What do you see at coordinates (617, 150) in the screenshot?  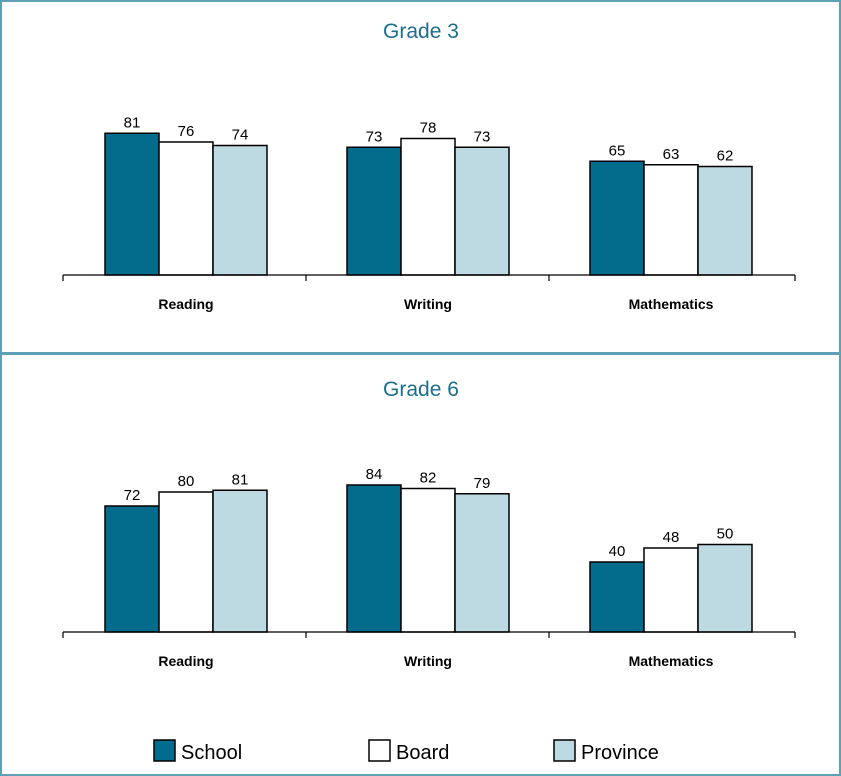 I see `data-label-mathematics-school: 65` at bounding box center [617, 150].